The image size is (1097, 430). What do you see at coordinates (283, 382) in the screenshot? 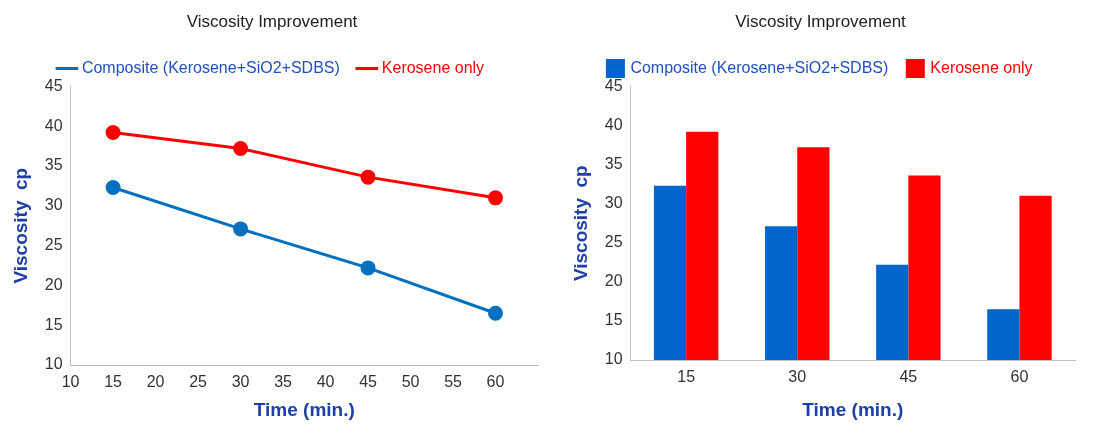
I see `x-tick-label: 35` at bounding box center [283, 382].